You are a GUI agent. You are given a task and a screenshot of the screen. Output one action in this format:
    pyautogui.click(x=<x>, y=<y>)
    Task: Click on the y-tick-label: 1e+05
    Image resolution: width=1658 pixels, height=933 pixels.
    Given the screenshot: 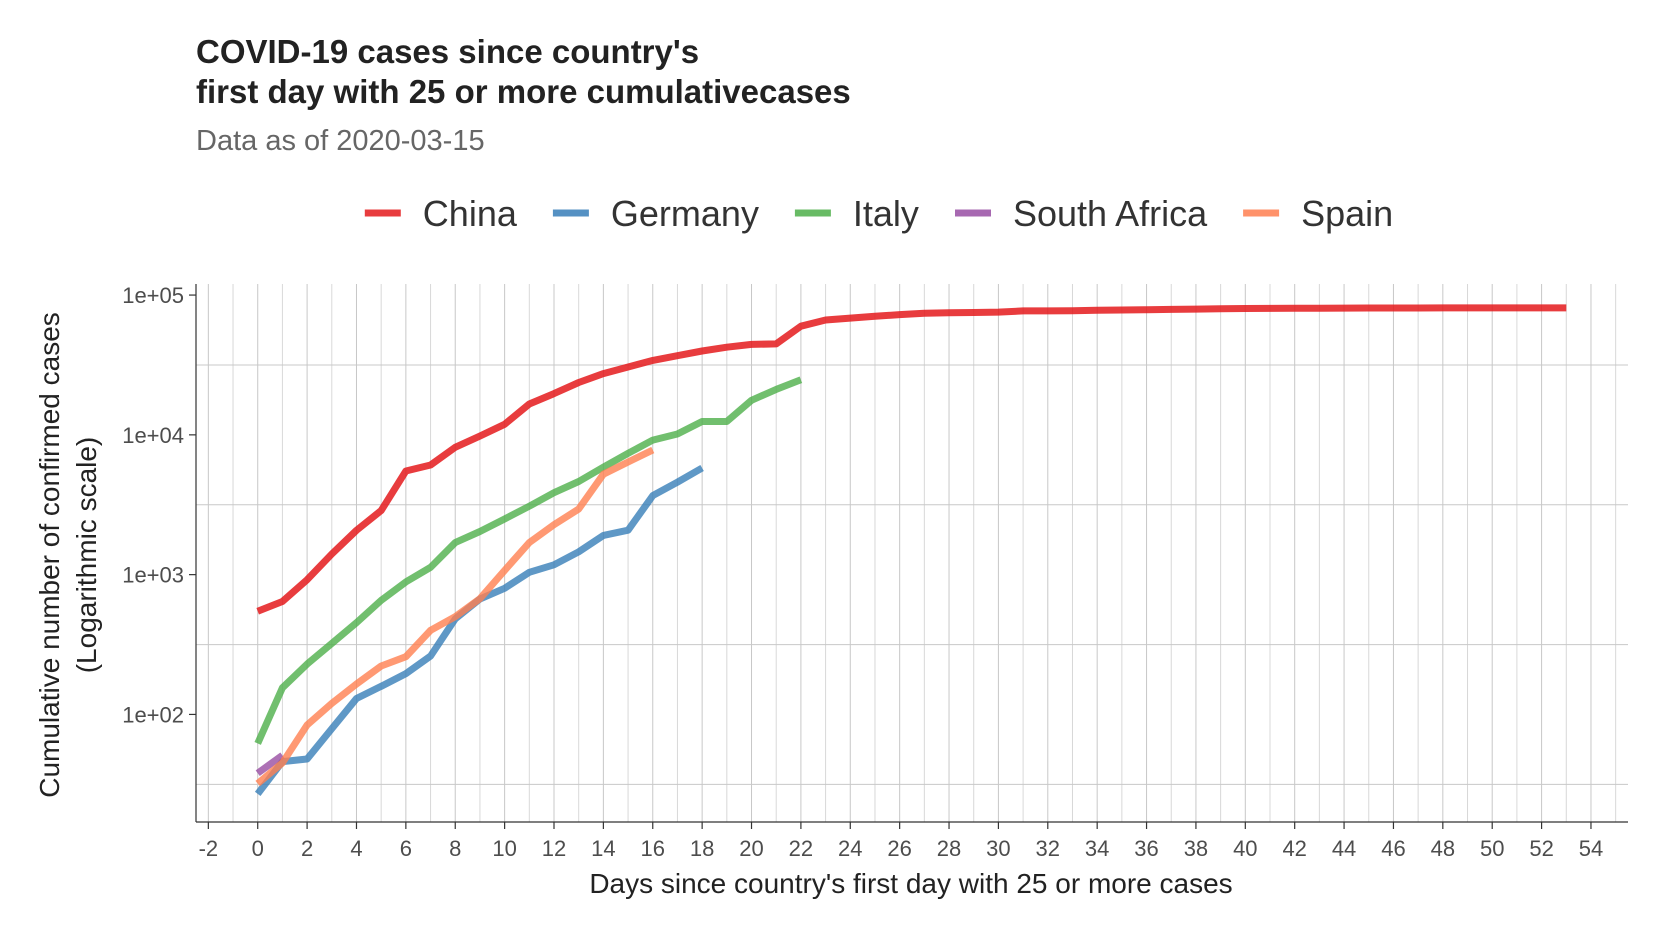 What is the action you would take?
    pyautogui.click(x=153, y=295)
    